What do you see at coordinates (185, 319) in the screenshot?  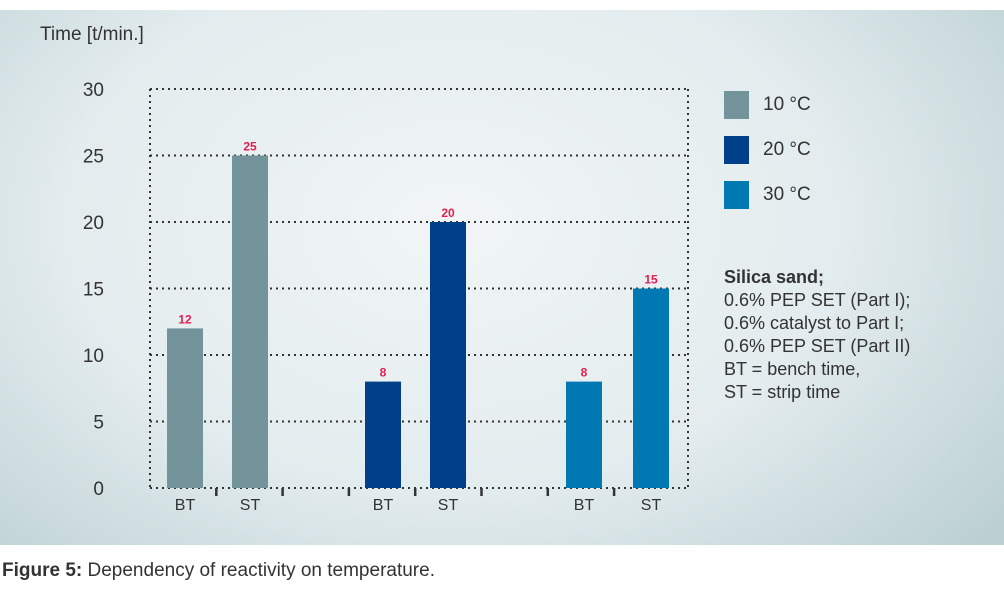 I see `data-label: 12` at bounding box center [185, 319].